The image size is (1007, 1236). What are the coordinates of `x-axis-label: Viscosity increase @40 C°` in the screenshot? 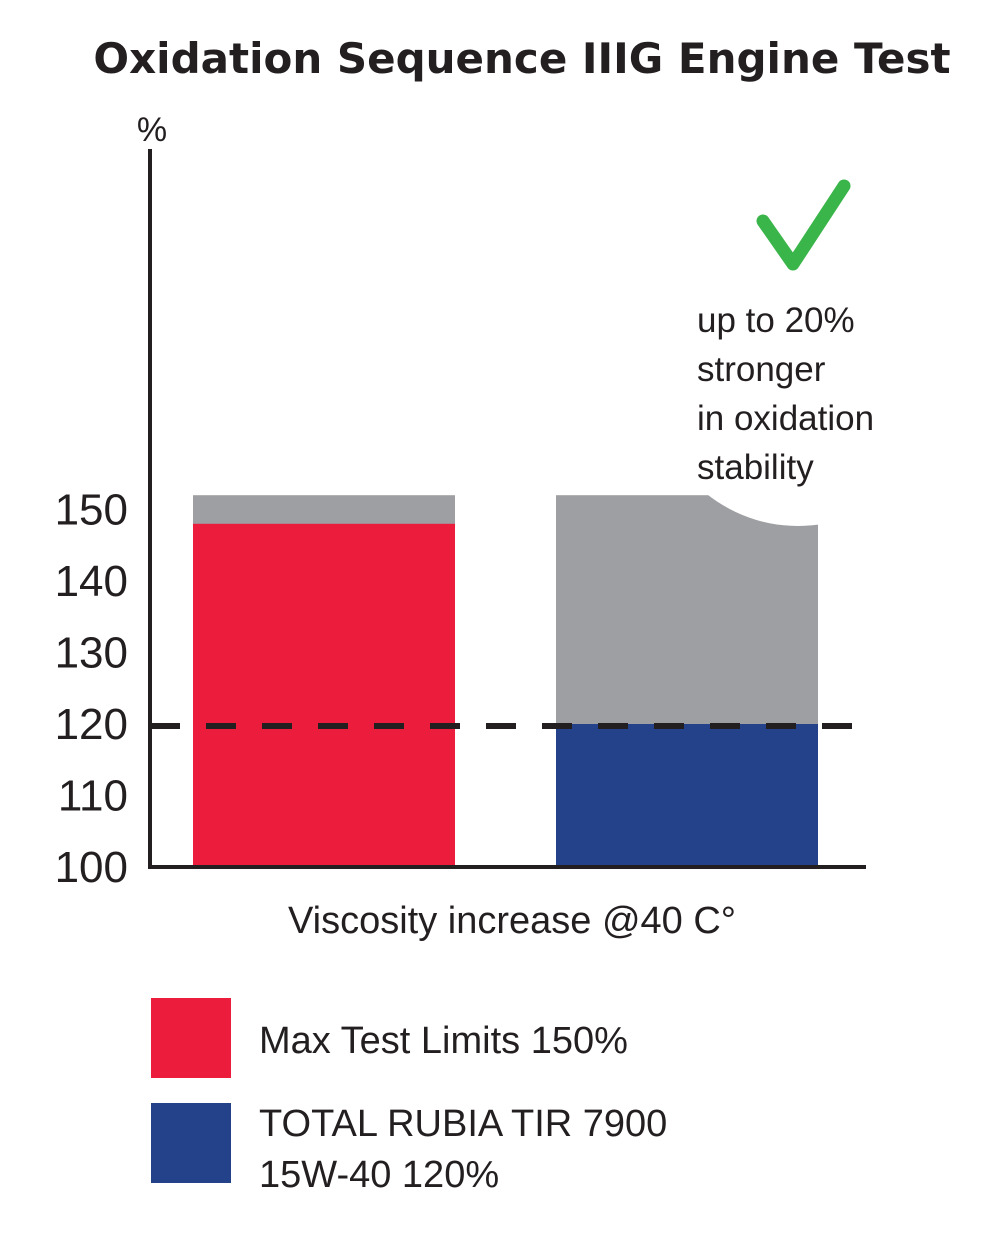 It's located at (512, 921).